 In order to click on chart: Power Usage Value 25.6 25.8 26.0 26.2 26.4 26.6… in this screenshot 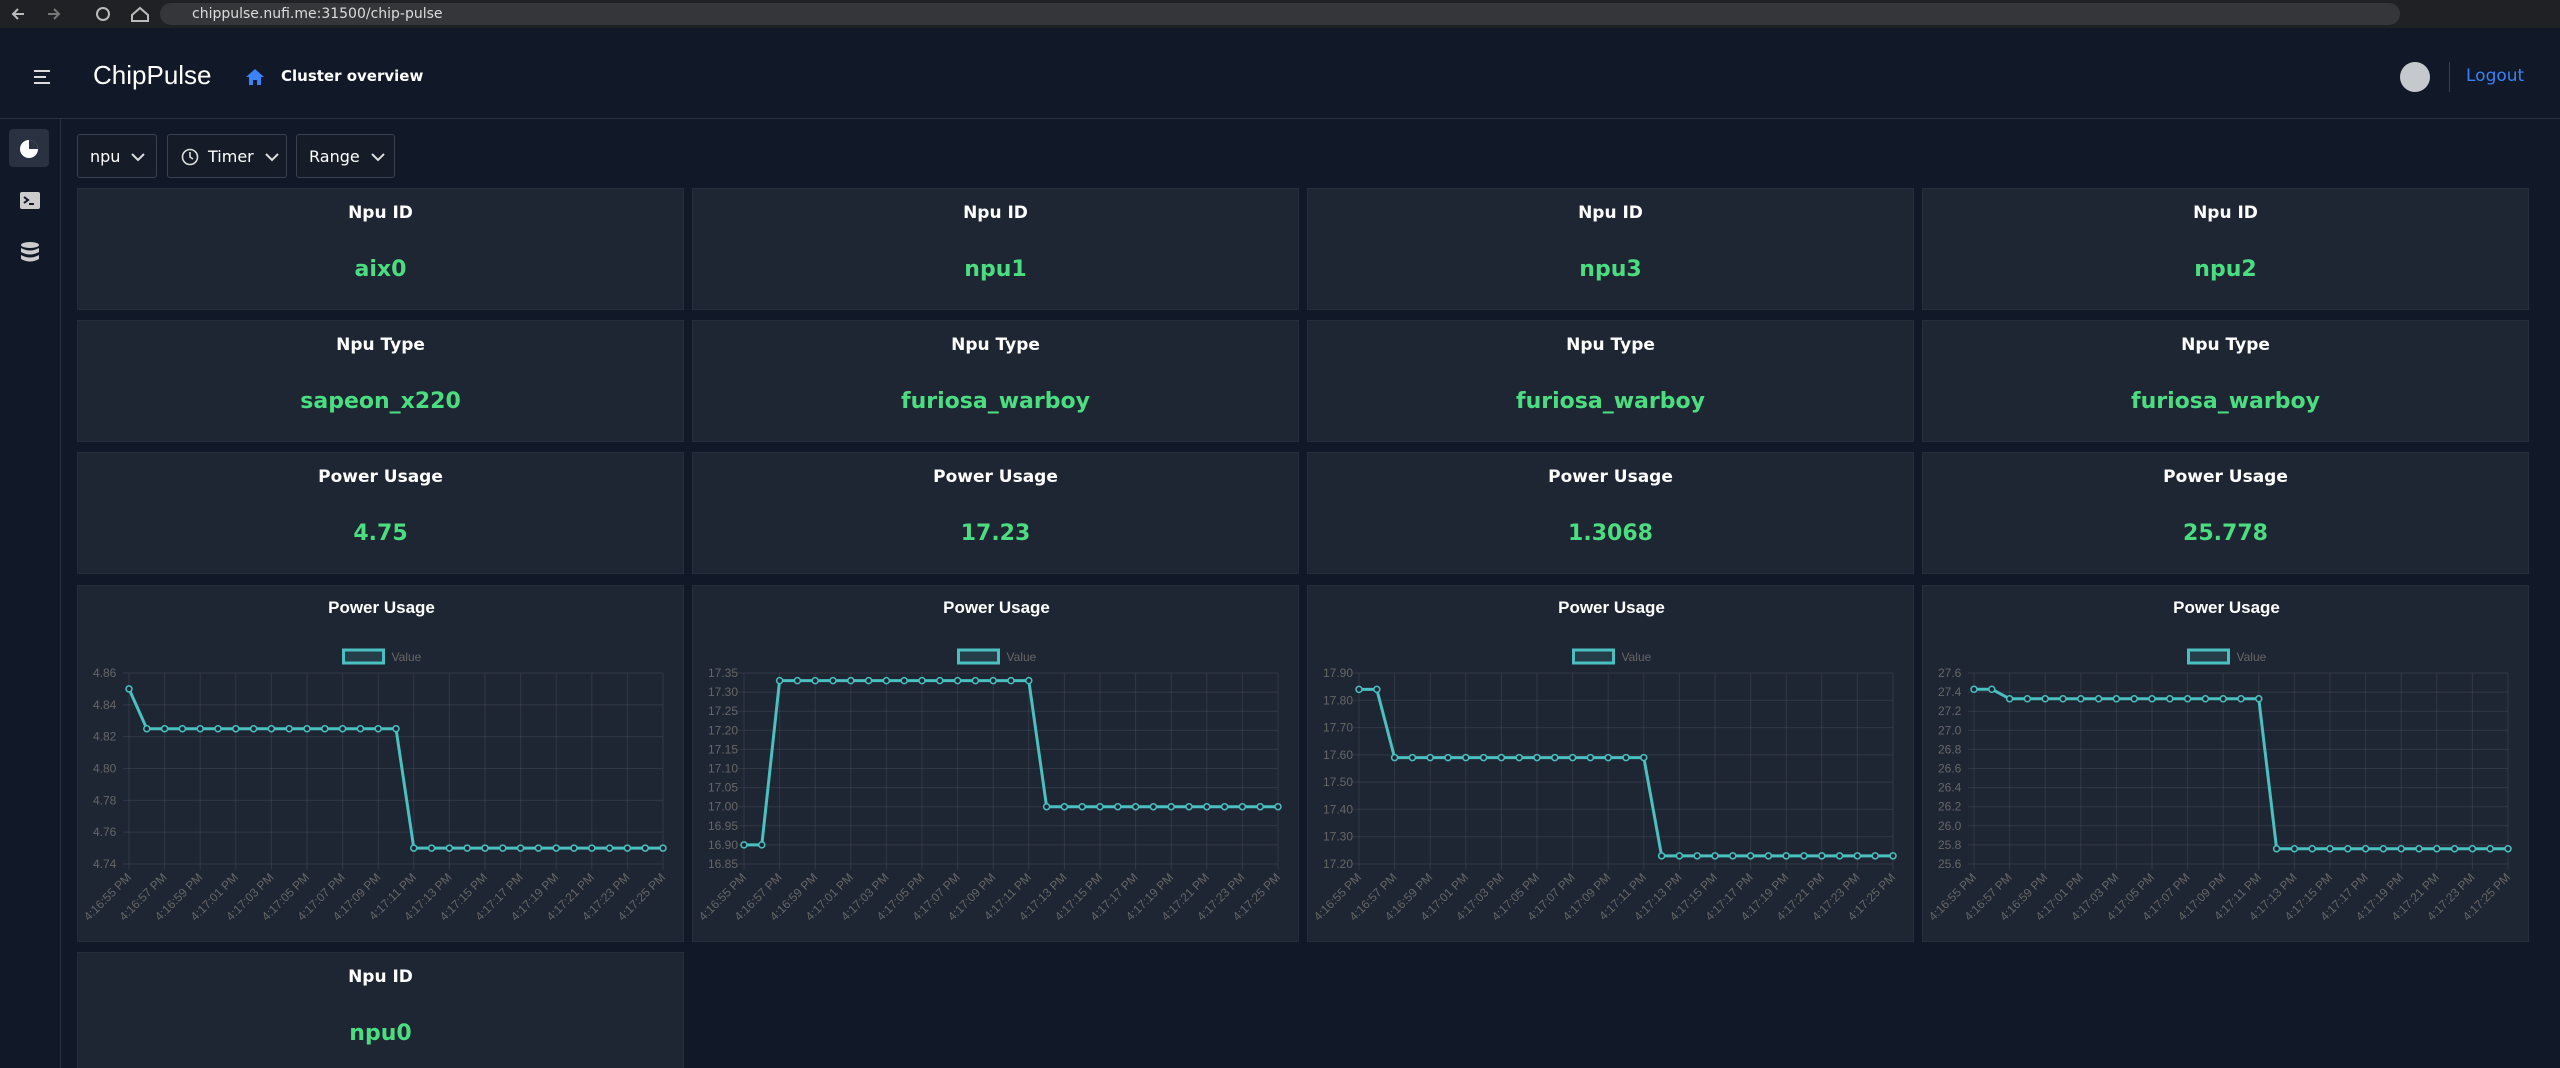, I will do `click(2219, 761)`.